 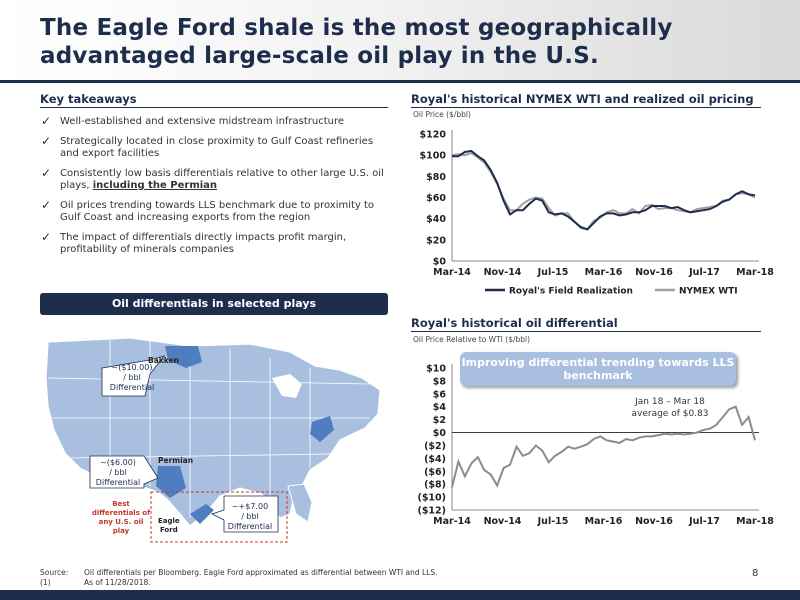 I want to click on y-tick-label: $4, so click(x=440, y=407).